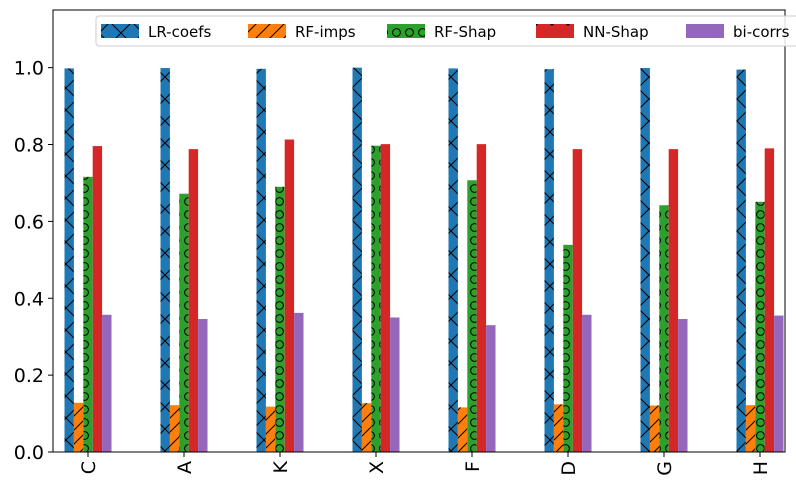 The height and width of the screenshot is (480, 796). What do you see at coordinates (577, 300) in the screenshot?
I see `bar-nn-shap-d` at bounding box center [577, 300].